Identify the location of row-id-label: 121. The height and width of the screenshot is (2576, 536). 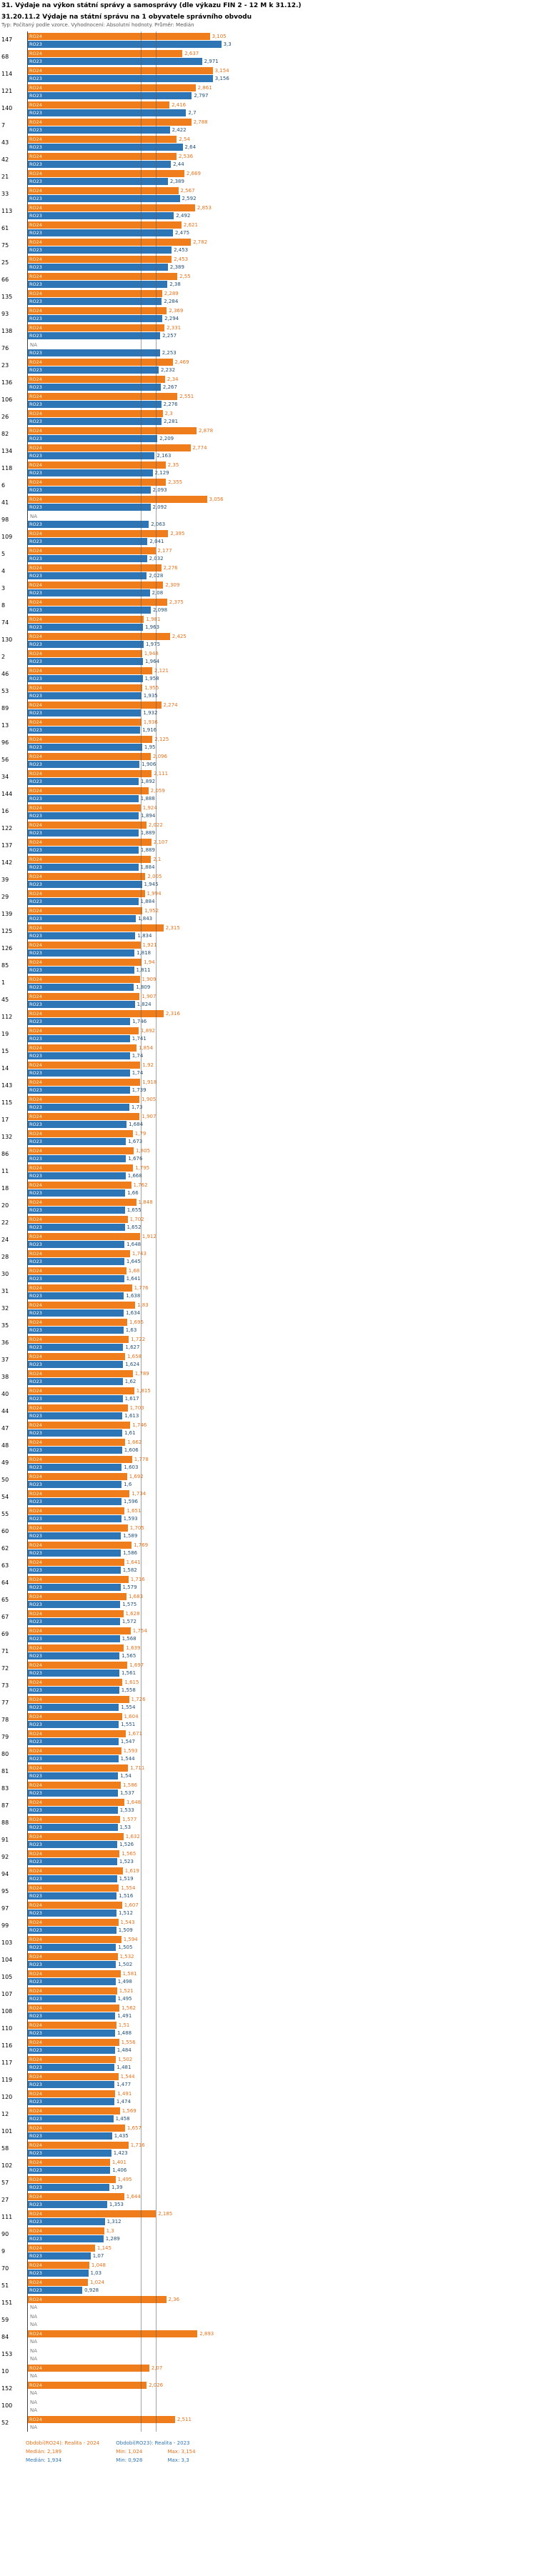
(7, 91).